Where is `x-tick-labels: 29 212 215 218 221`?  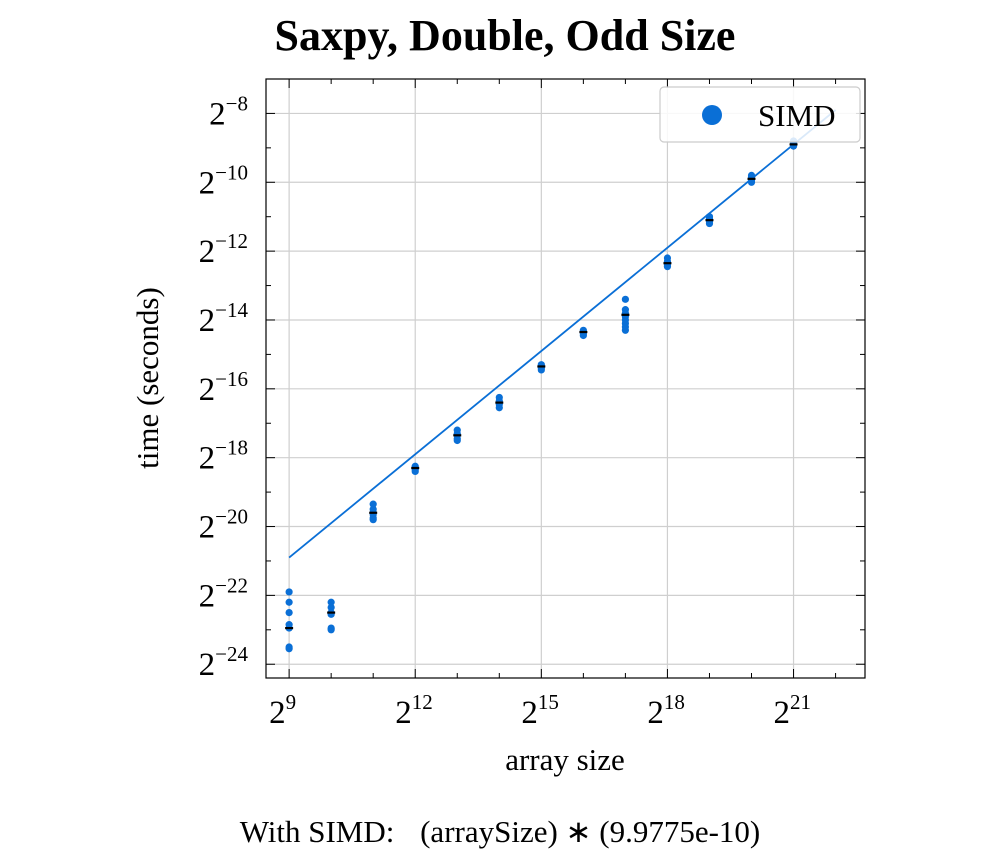
x-tick-labels: 29 212 215 218 221 is located at coordinates (540, 710).